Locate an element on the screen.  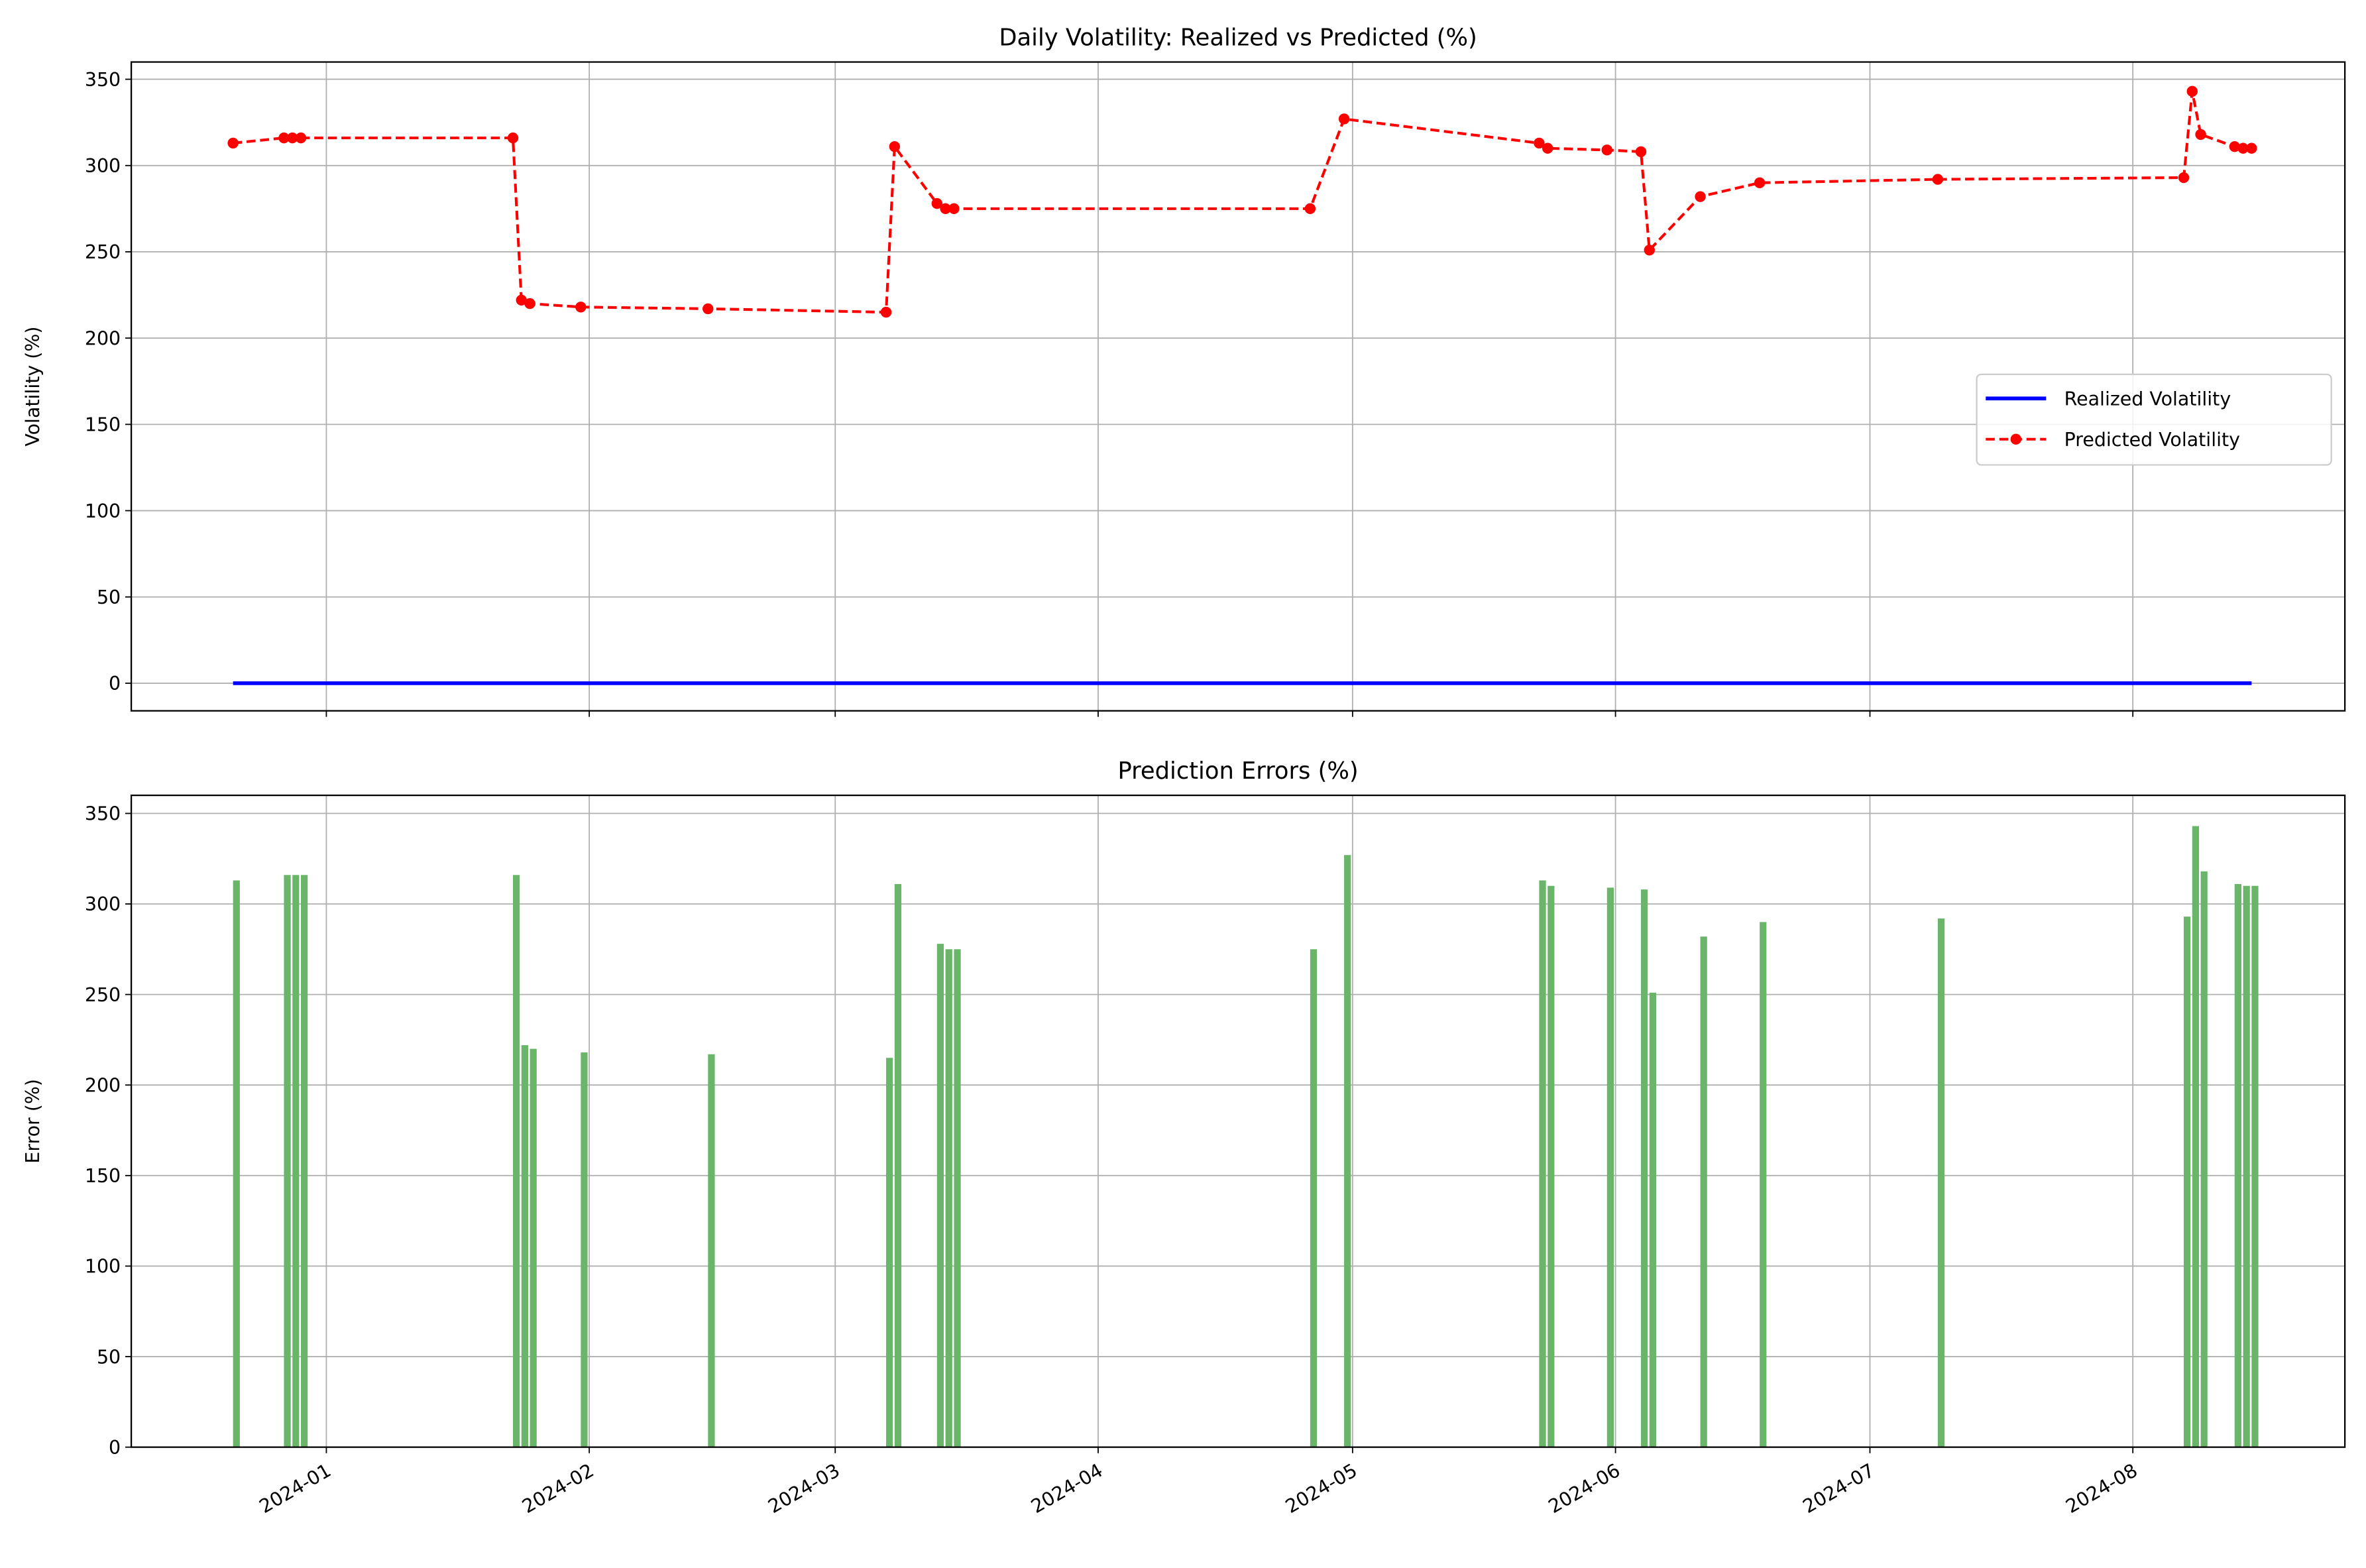
series-line is located at coordinates (1242, 203).